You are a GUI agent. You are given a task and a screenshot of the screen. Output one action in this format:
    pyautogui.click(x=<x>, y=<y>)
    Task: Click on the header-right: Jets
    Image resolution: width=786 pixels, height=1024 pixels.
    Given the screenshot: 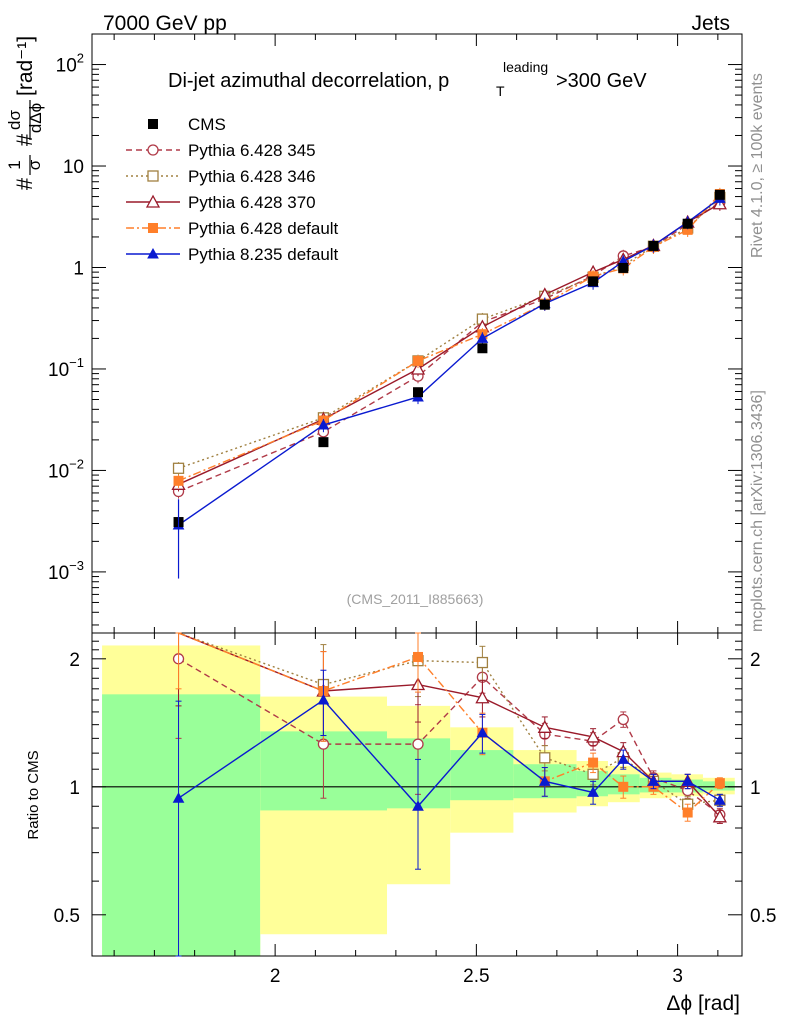 What is the action you would take?
    pyautogui.click(x=710, y=23)
    